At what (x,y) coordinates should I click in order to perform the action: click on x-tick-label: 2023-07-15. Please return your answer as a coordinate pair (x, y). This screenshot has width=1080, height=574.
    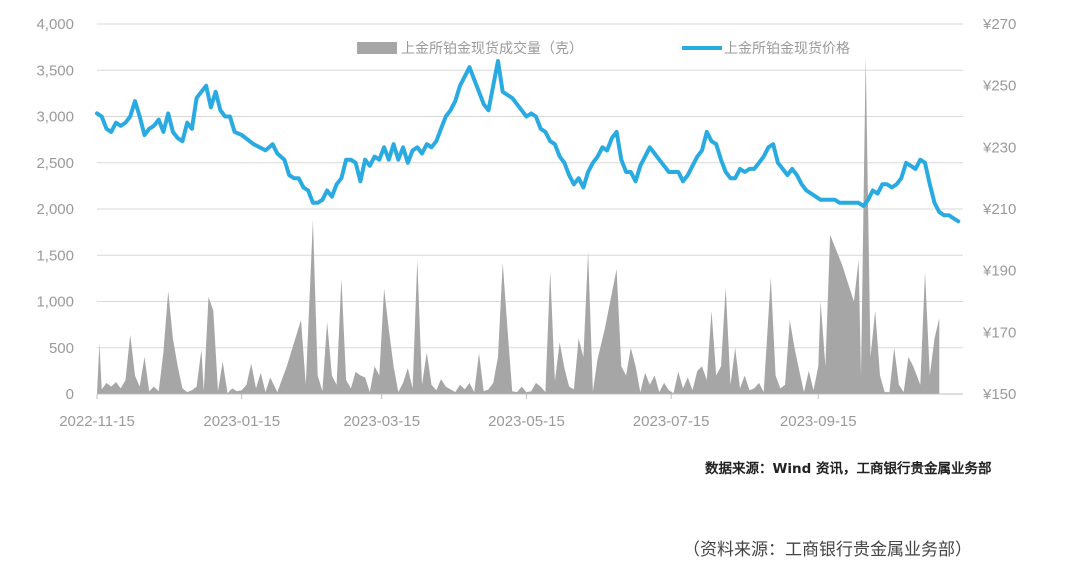
    Looking at the image, I should click on (671, 421).